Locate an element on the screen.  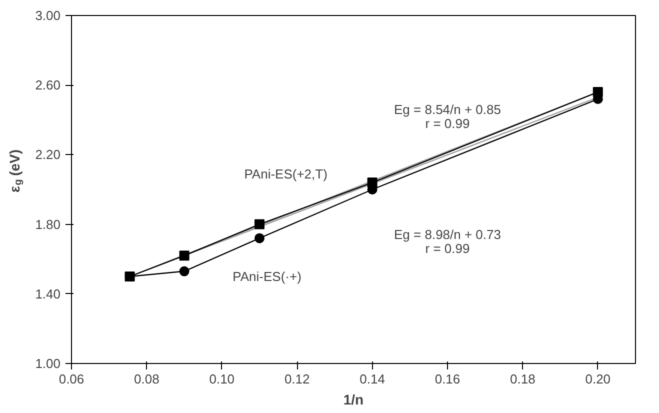
x-tick-label: 0.06 is located at coordinates (71, 379).